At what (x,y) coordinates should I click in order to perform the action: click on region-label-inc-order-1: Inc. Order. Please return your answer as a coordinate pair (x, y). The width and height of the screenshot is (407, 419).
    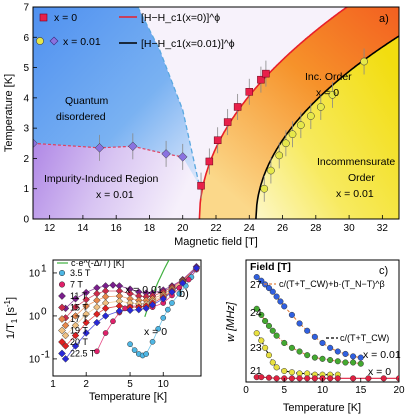
    Looking at the image, I should click on (328, 77).